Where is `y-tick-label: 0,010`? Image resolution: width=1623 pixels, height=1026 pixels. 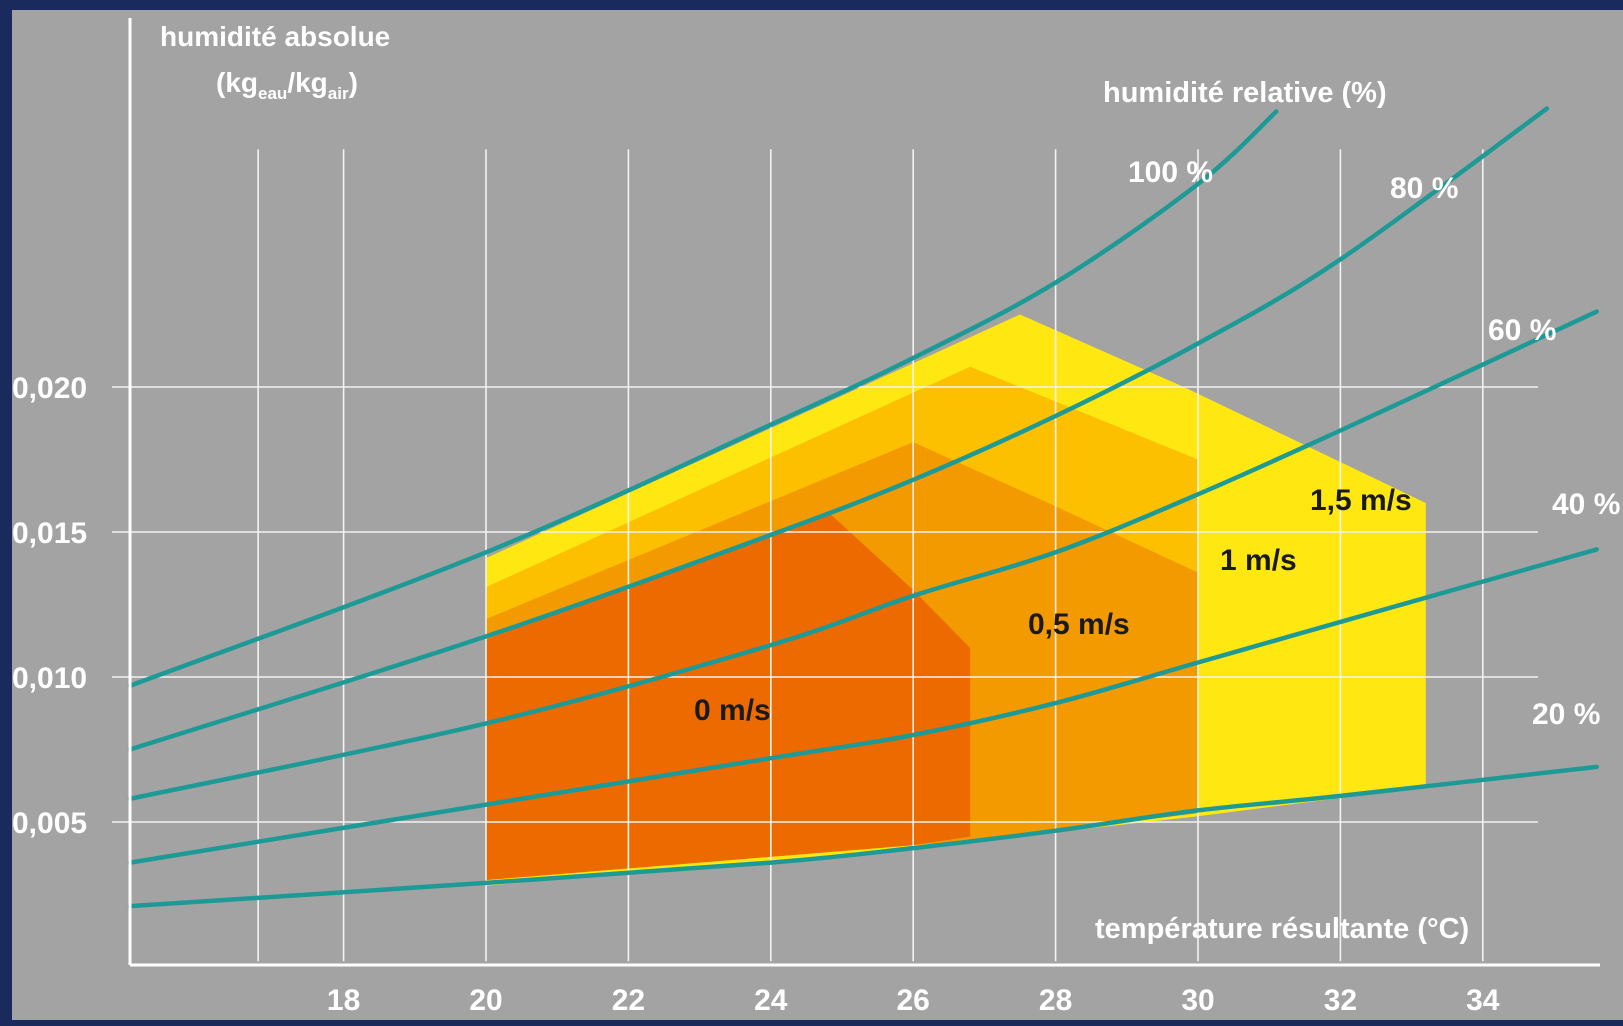
y-tick-label: 0,010 is located at coordinates (49, 678).